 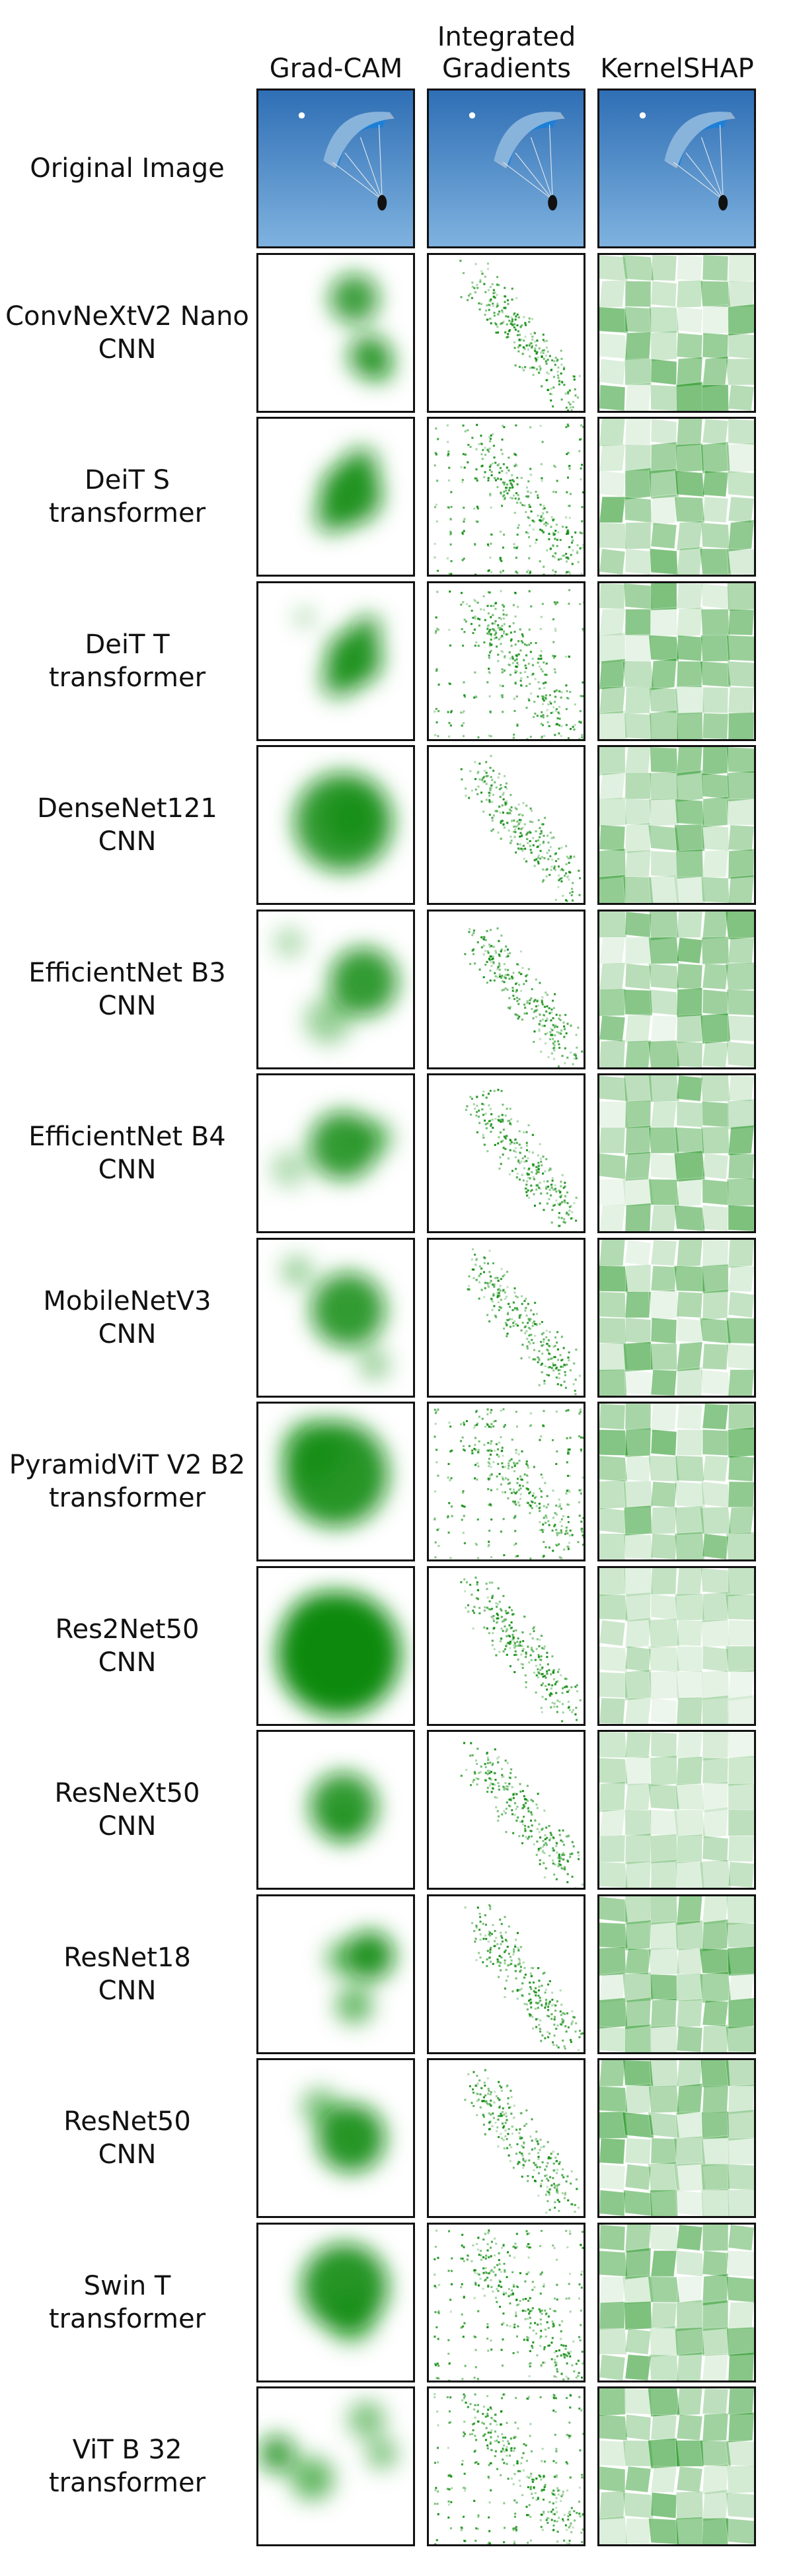 I want to click on row-label-efficientnet-b4: EfficientNet B4 CNN, so click(x=127, y=1153).